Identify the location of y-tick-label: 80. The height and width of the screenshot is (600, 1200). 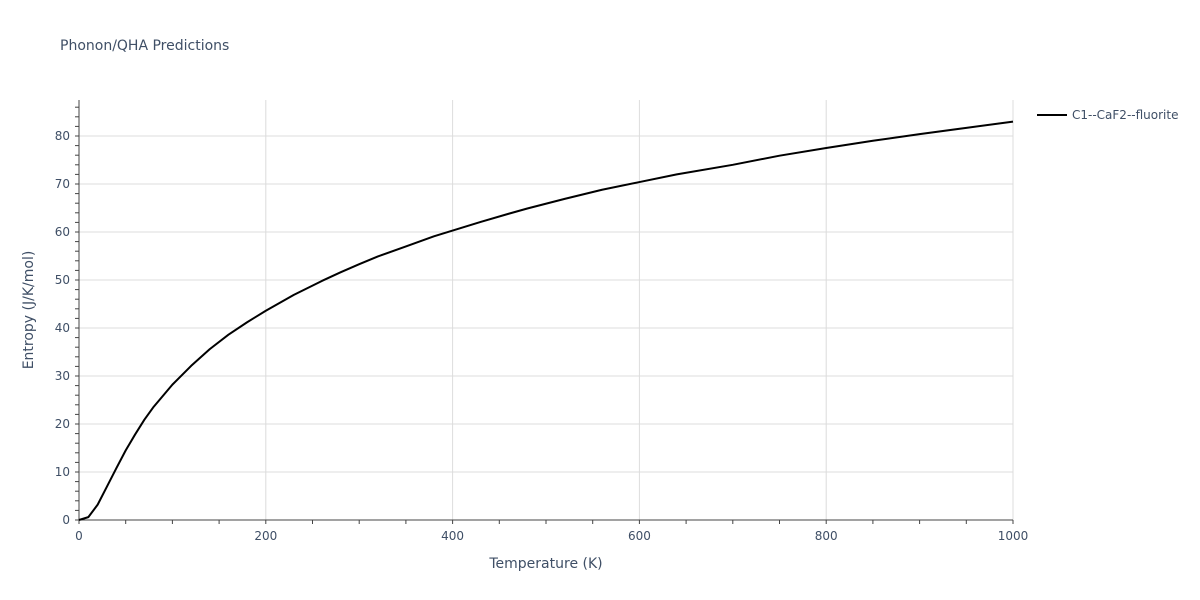
(62, 136).